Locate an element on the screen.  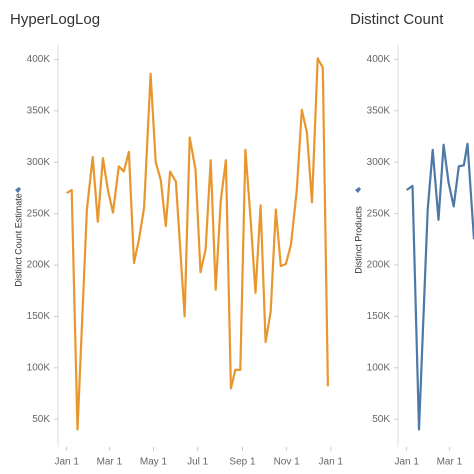
y-axis-title: Distinct Products is located at coordinates (358, 240).